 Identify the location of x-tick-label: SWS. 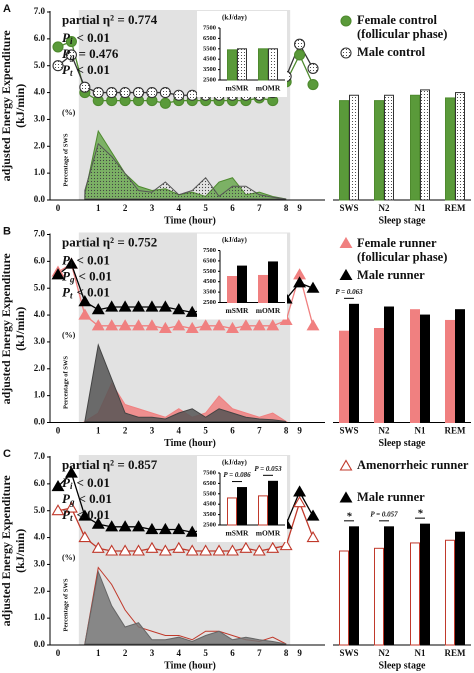
(348, 431).